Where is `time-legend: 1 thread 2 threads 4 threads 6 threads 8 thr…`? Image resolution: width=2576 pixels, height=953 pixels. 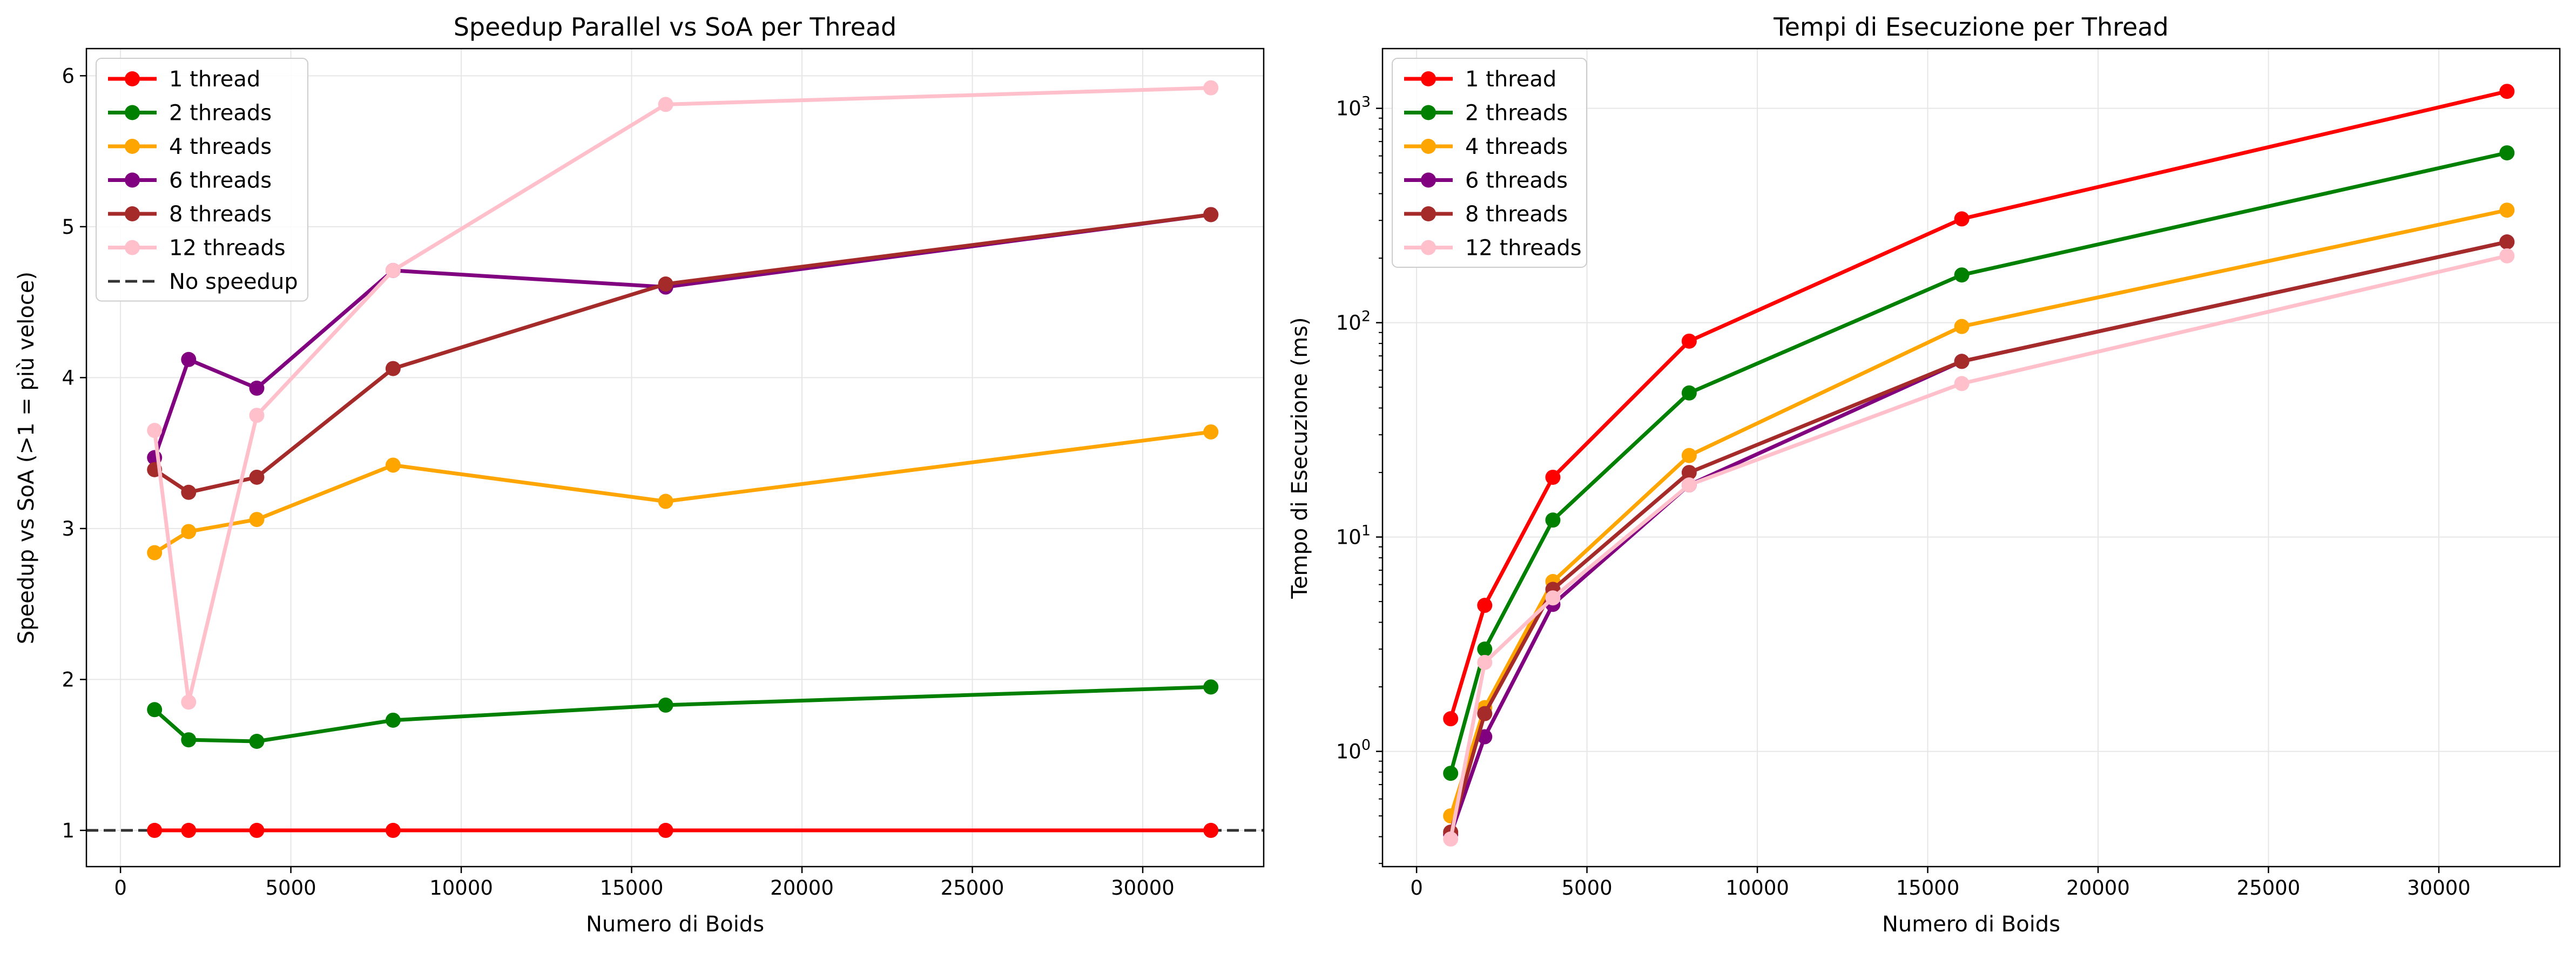
time-legend: 1 thread 2 threads 4 threads 6 threads 8 thr… is located at coordinates (1489, 163).